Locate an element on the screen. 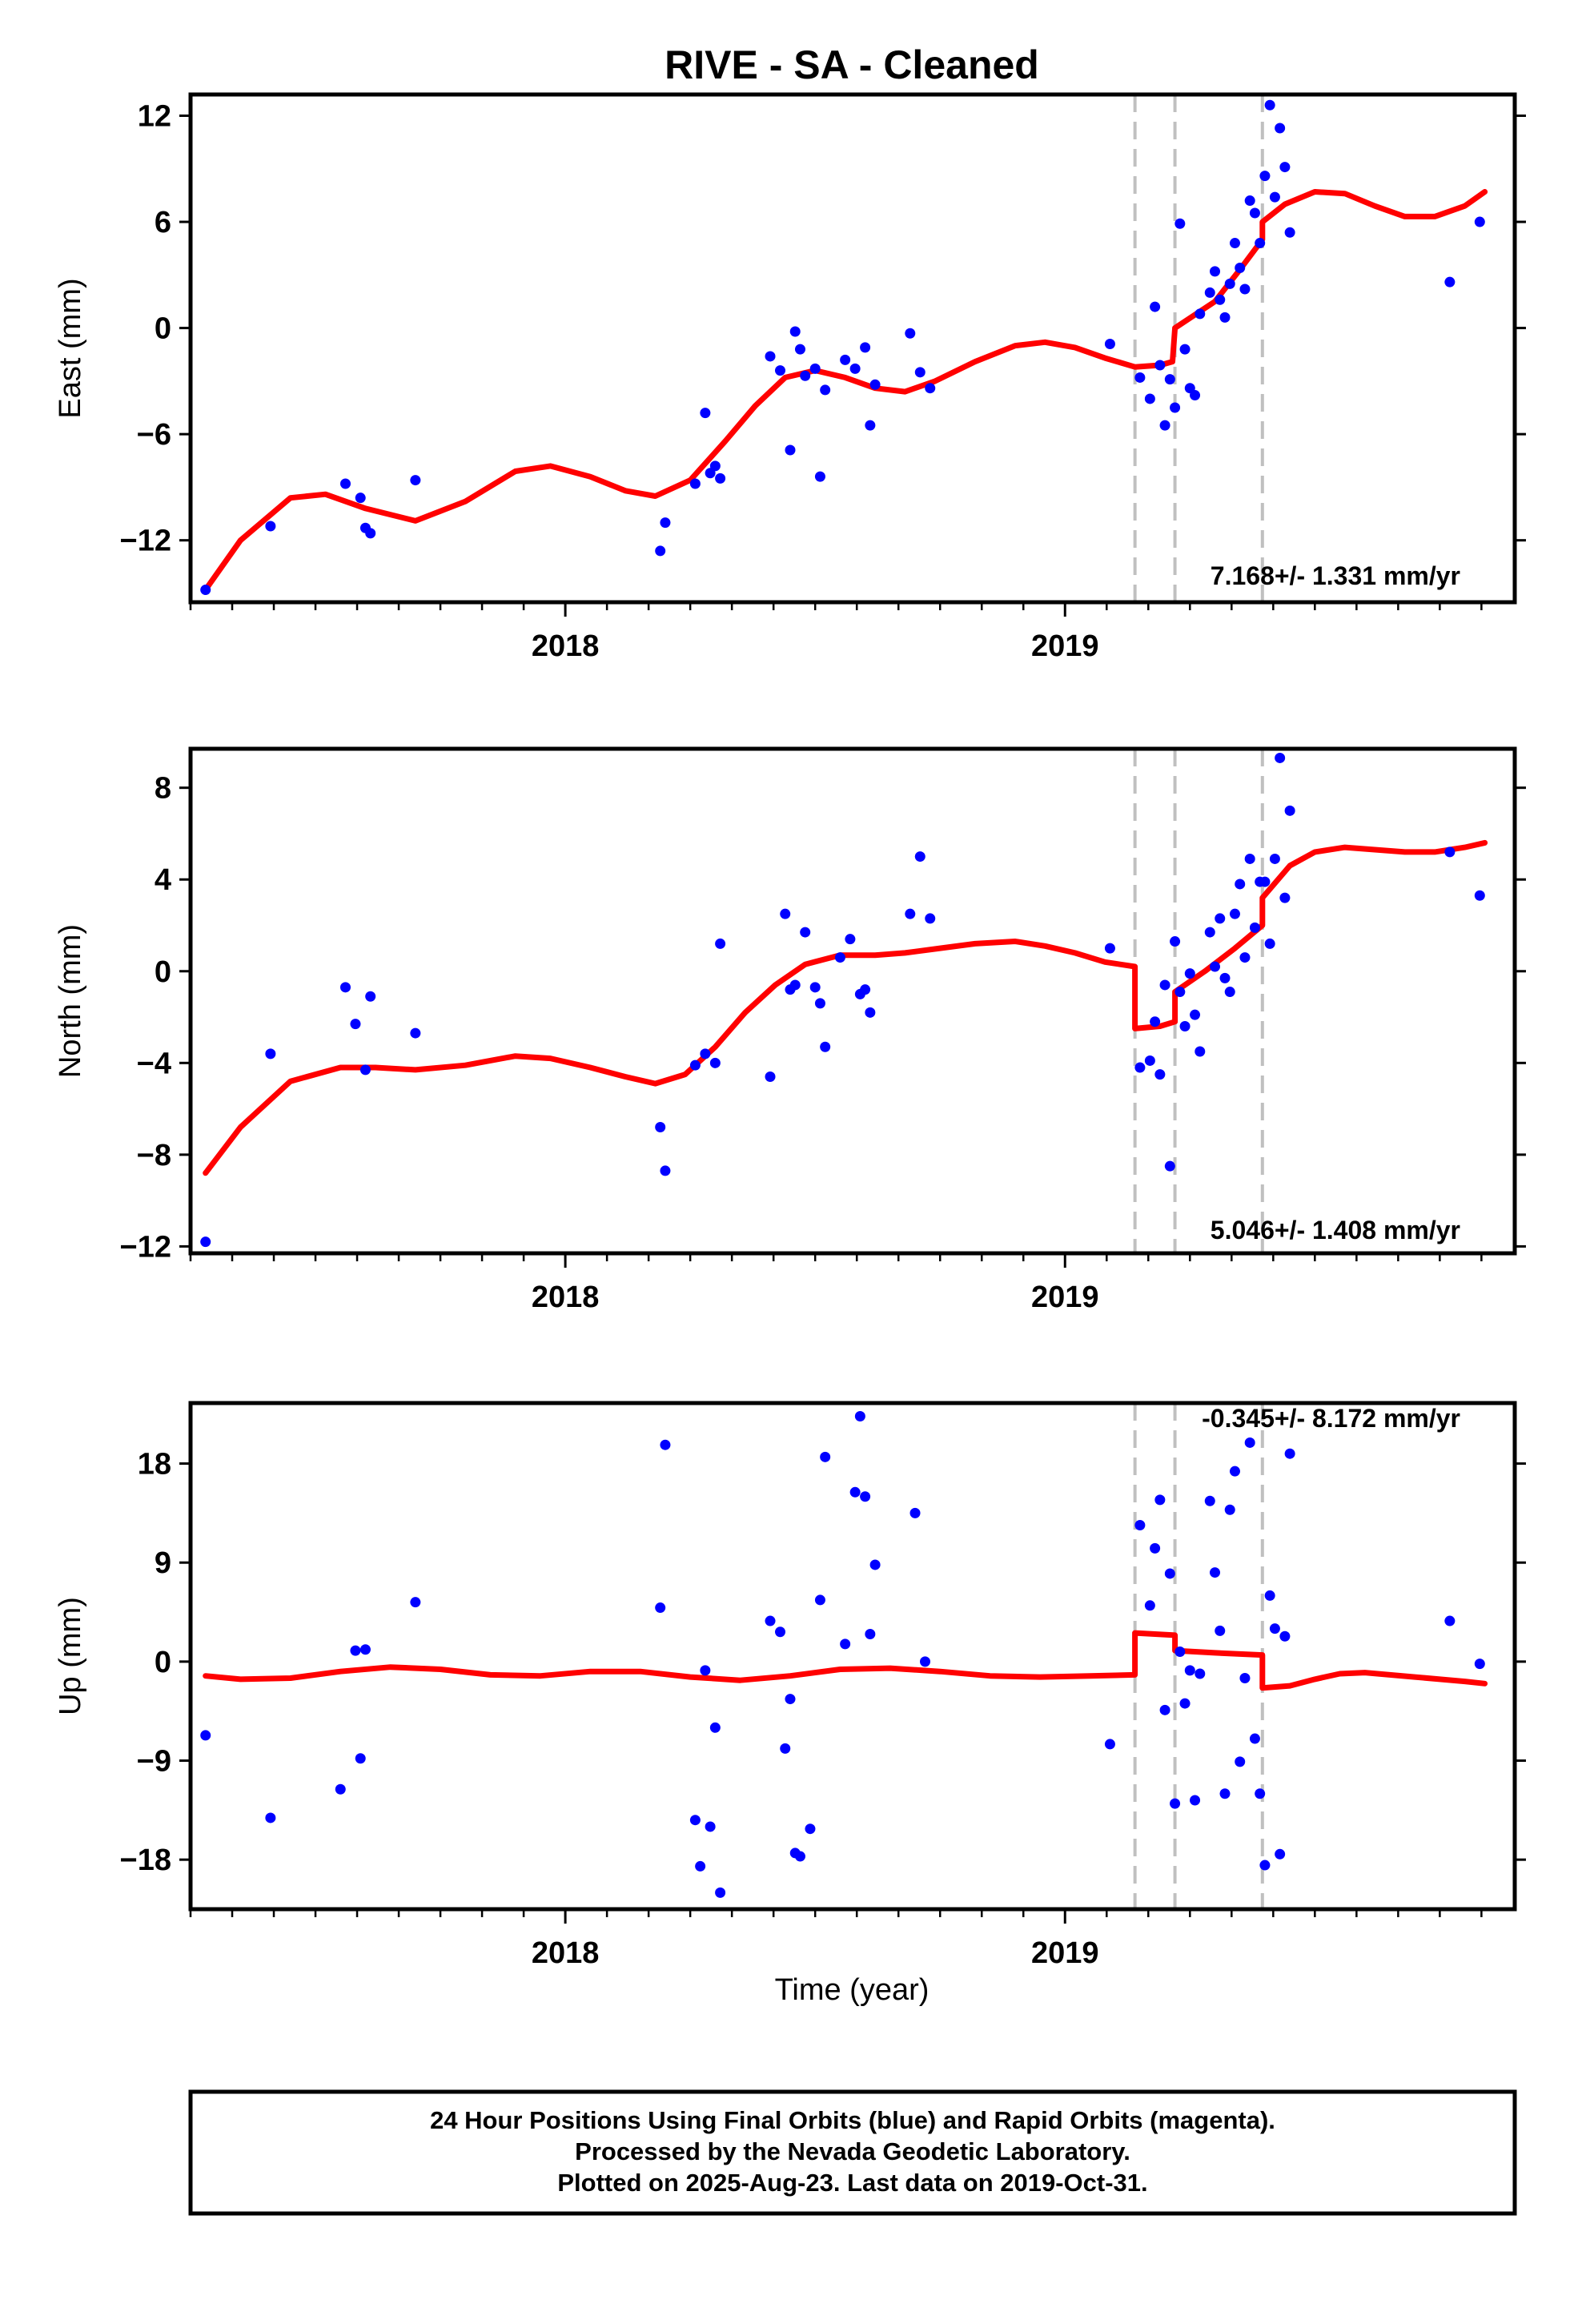 This screenshot has width=1582, height=2324. east-x-tick-label: 2019 is located at coordinates (1065, 646).